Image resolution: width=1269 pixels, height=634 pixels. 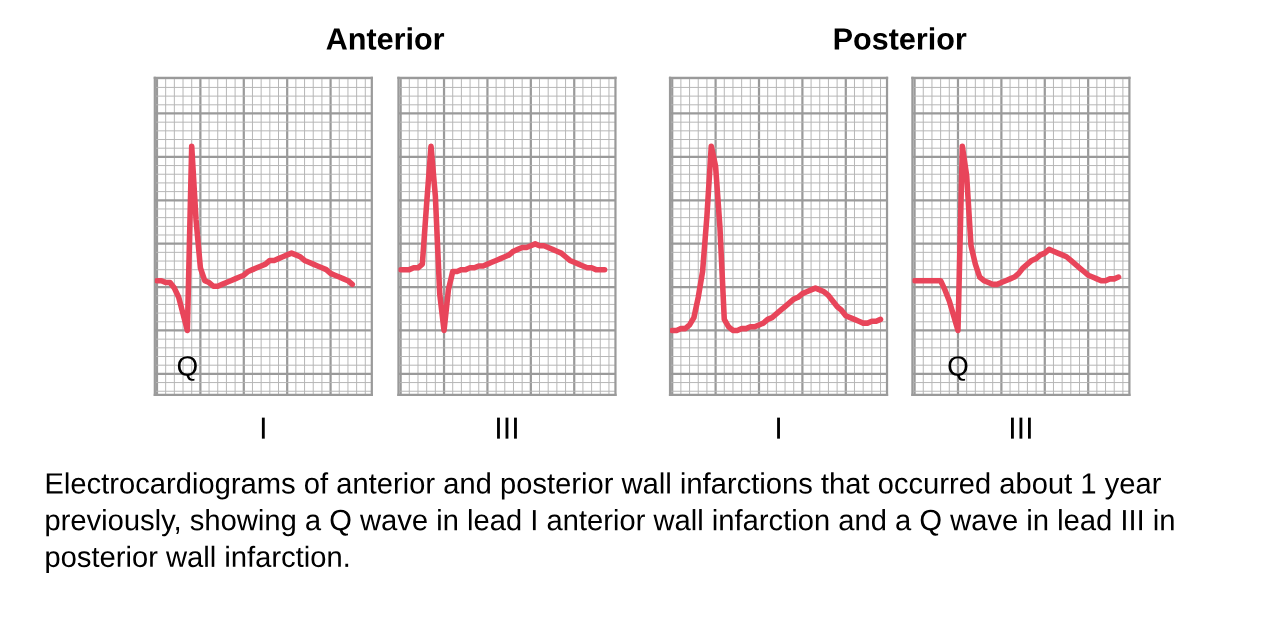 What do you see at coordinates (900, 38) in the screenshot?
I see `chart-title: Posterior` at bounding box center [900, 38].